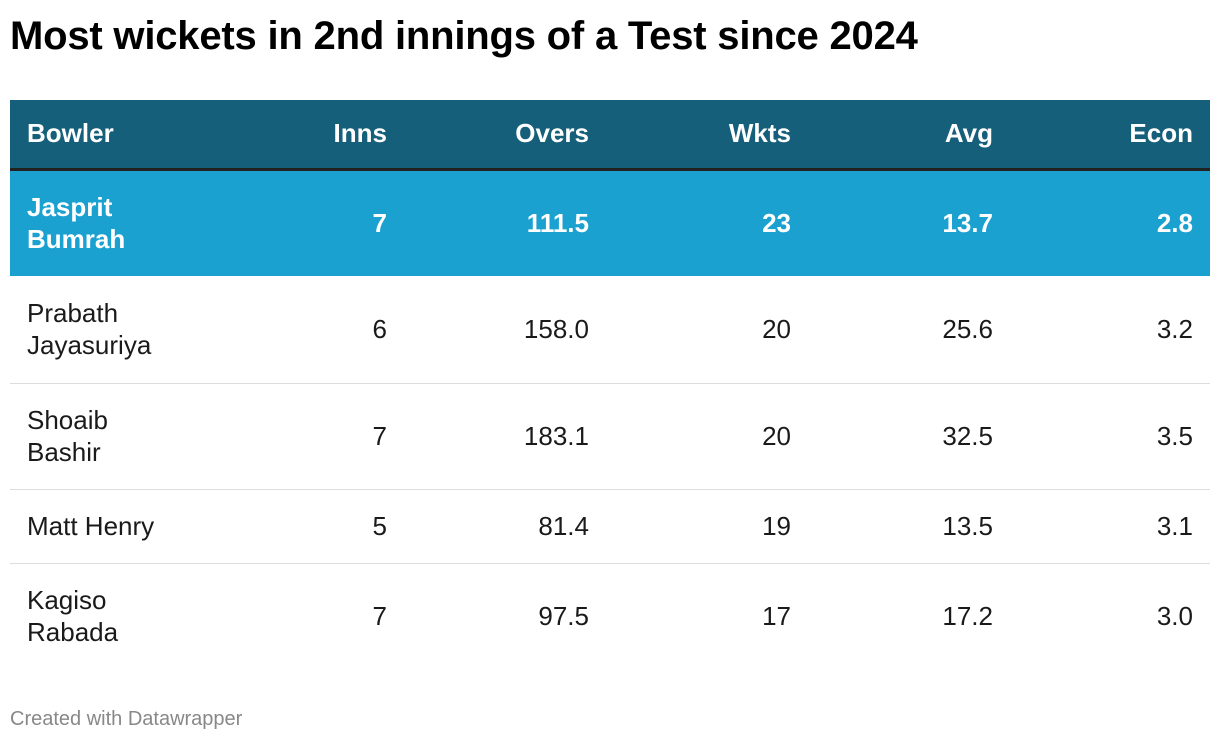 The image size is (1220, 744). What do you see at coordinates (76, 239) in the screenshot?
I see `bowler-name-line: Bumrah` at bounding box center [76, 239].